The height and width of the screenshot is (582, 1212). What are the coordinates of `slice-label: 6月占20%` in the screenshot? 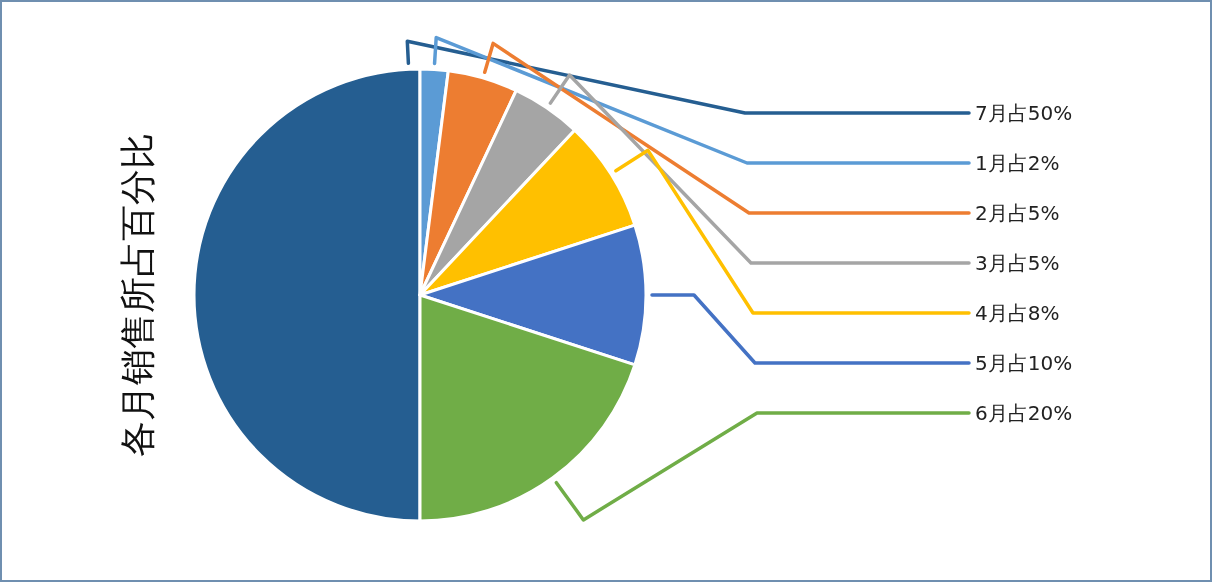 It's located at (1024, 413).